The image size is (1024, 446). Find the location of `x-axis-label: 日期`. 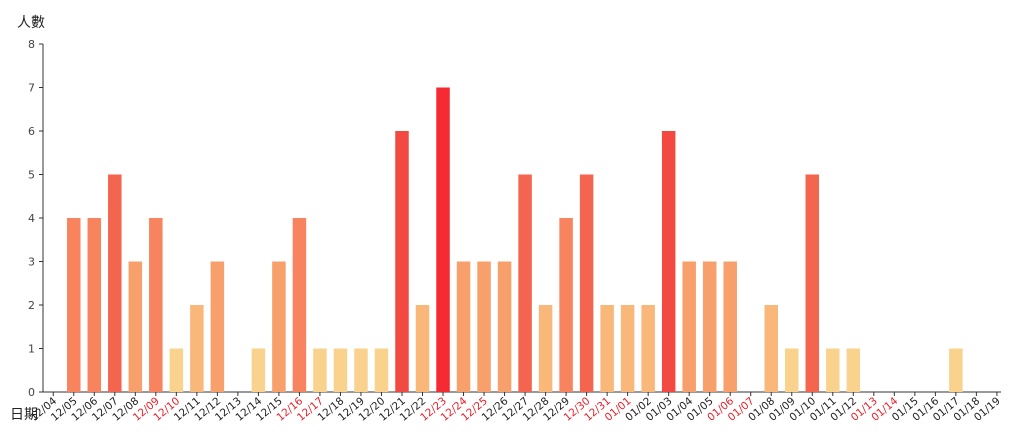

x-axis-label: 日期 is located at coordinates (24, 415).